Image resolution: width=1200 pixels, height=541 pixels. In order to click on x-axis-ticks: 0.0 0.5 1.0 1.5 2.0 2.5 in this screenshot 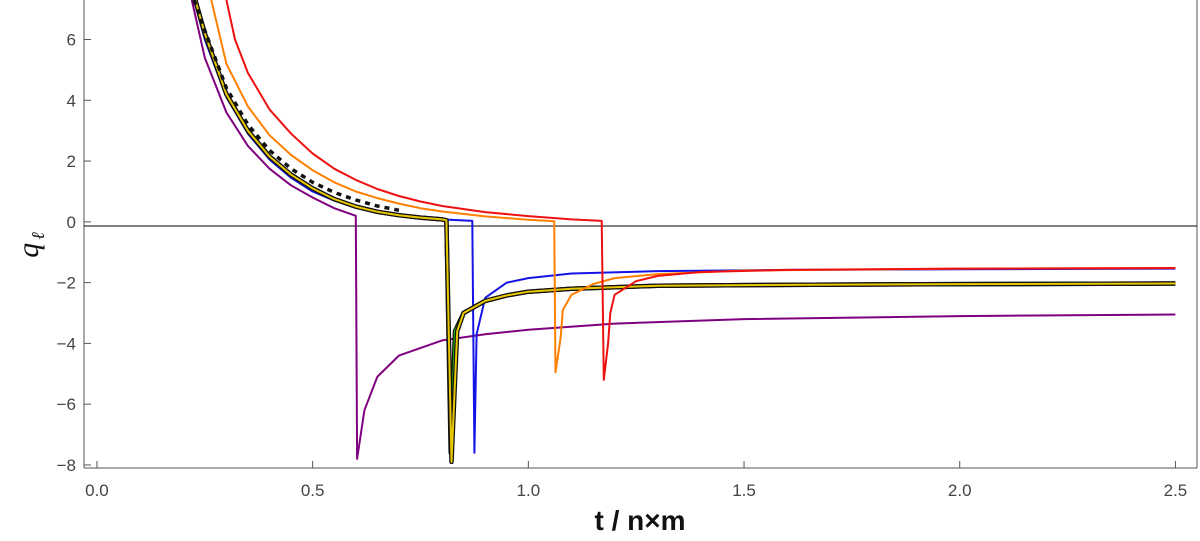, I will do `click(636, 480)`.